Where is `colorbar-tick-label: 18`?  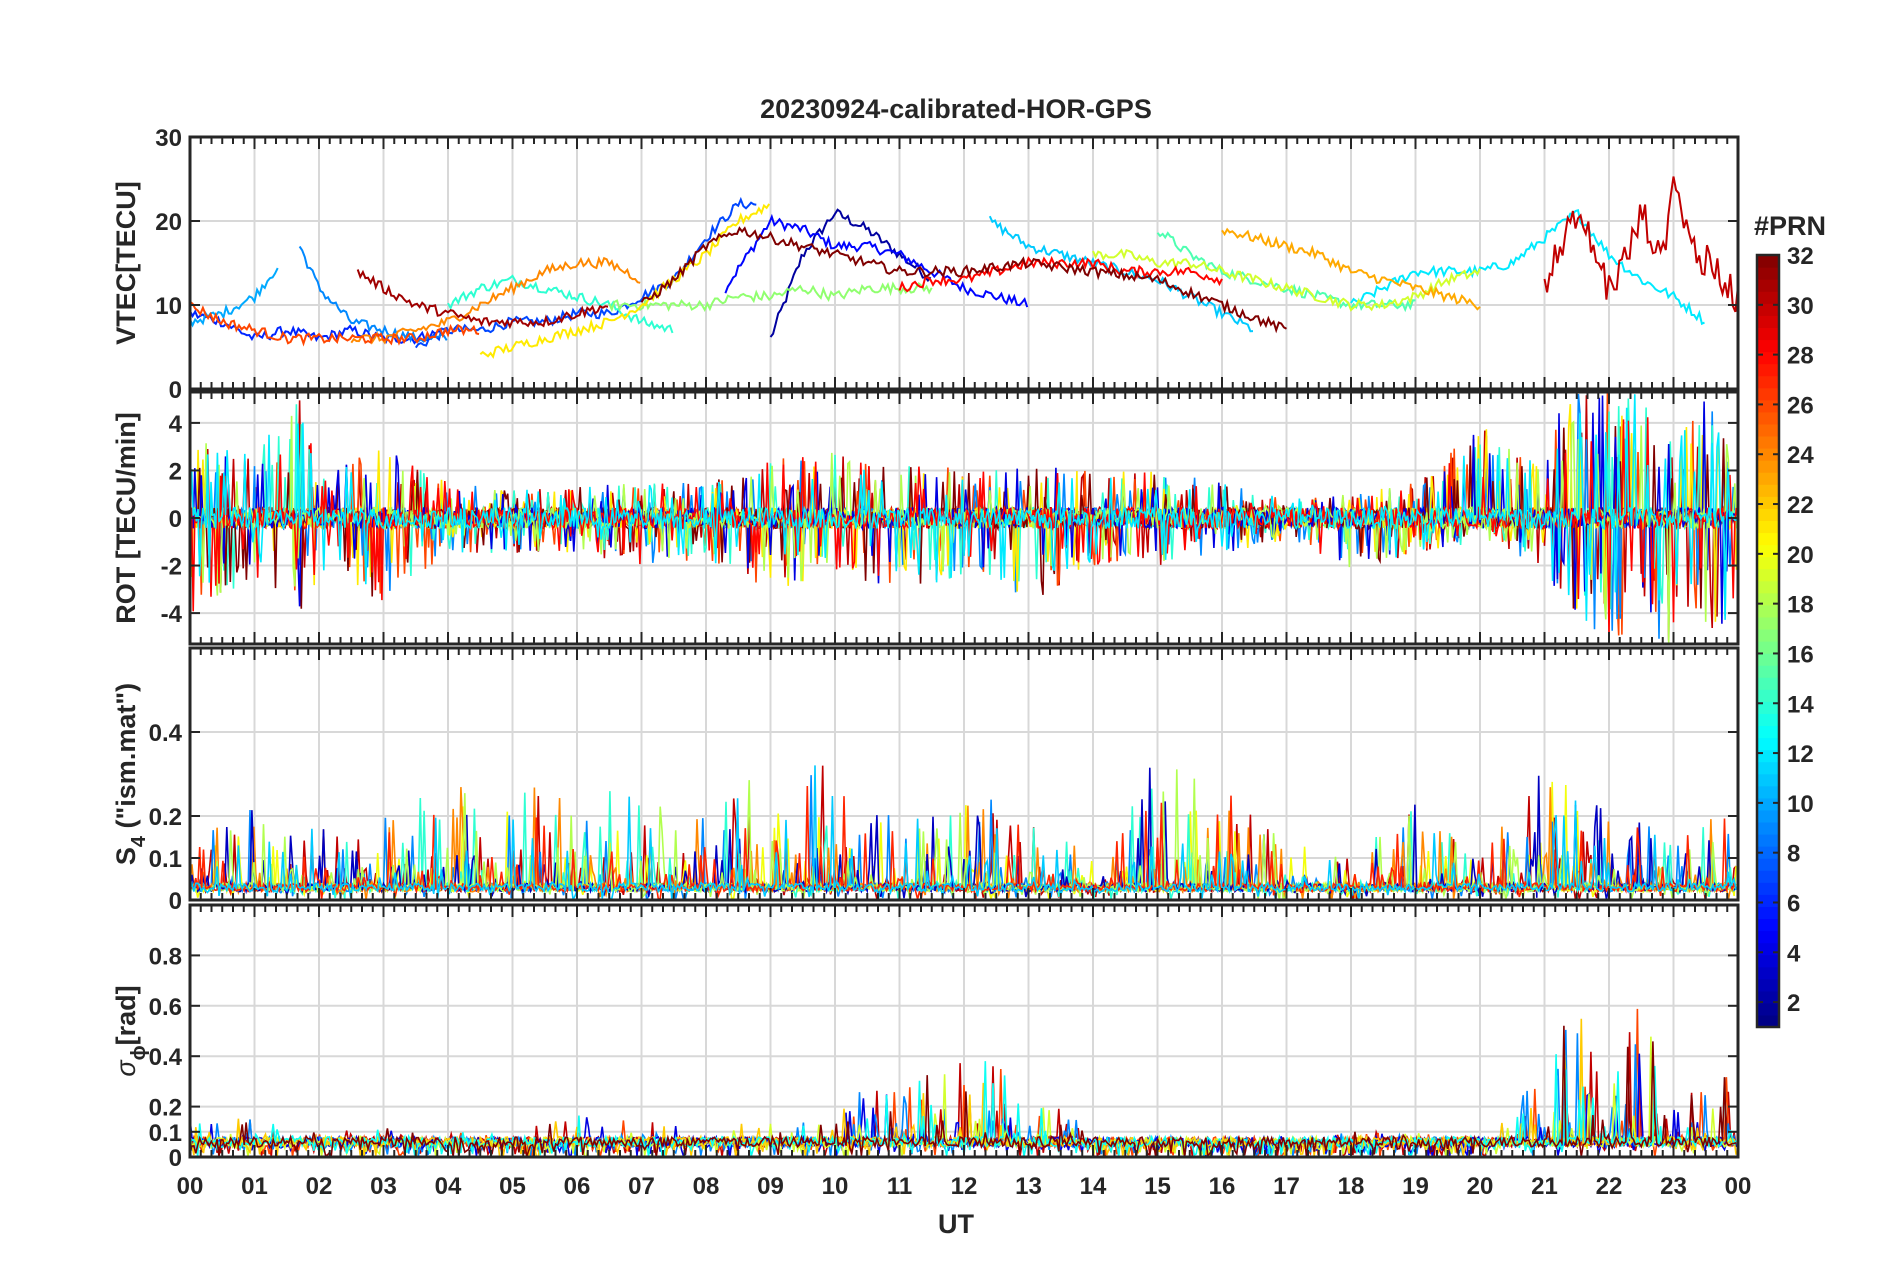 colorbar-tick-label: 18 is located at coordinates (1800, 605).